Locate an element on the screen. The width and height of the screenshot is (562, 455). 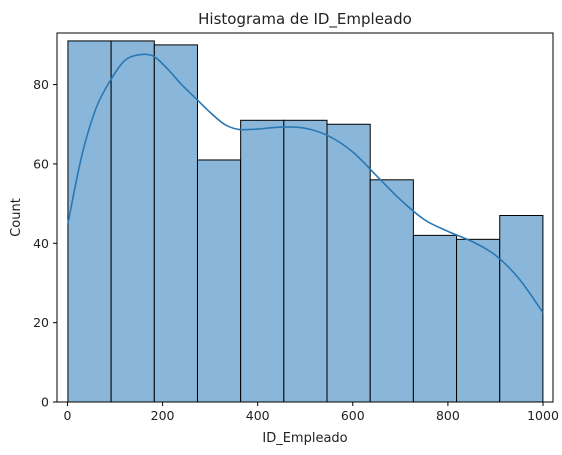
y-tick-label: 0 is located at coordinates (45, 402).